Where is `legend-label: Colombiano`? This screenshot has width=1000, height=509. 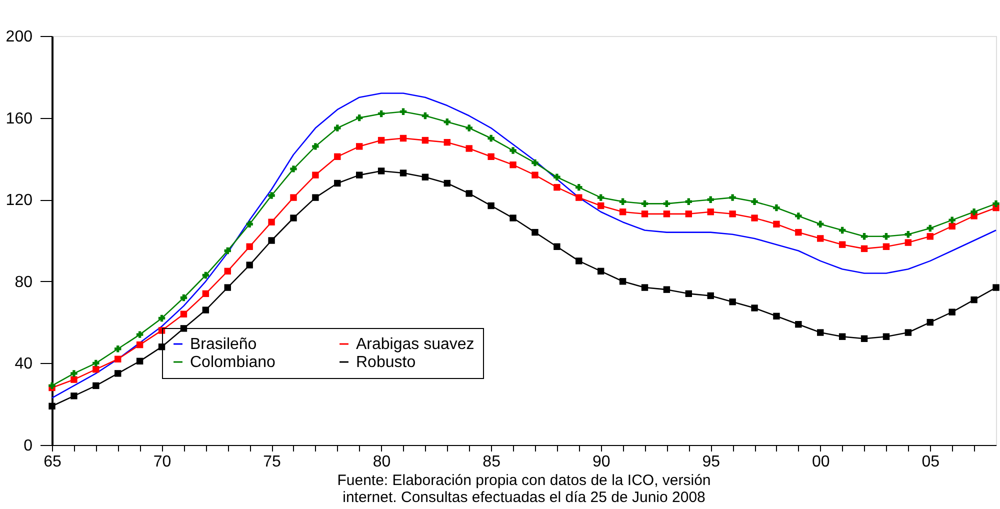 legend-label: Colombiano is located at coordinates (233, 362).